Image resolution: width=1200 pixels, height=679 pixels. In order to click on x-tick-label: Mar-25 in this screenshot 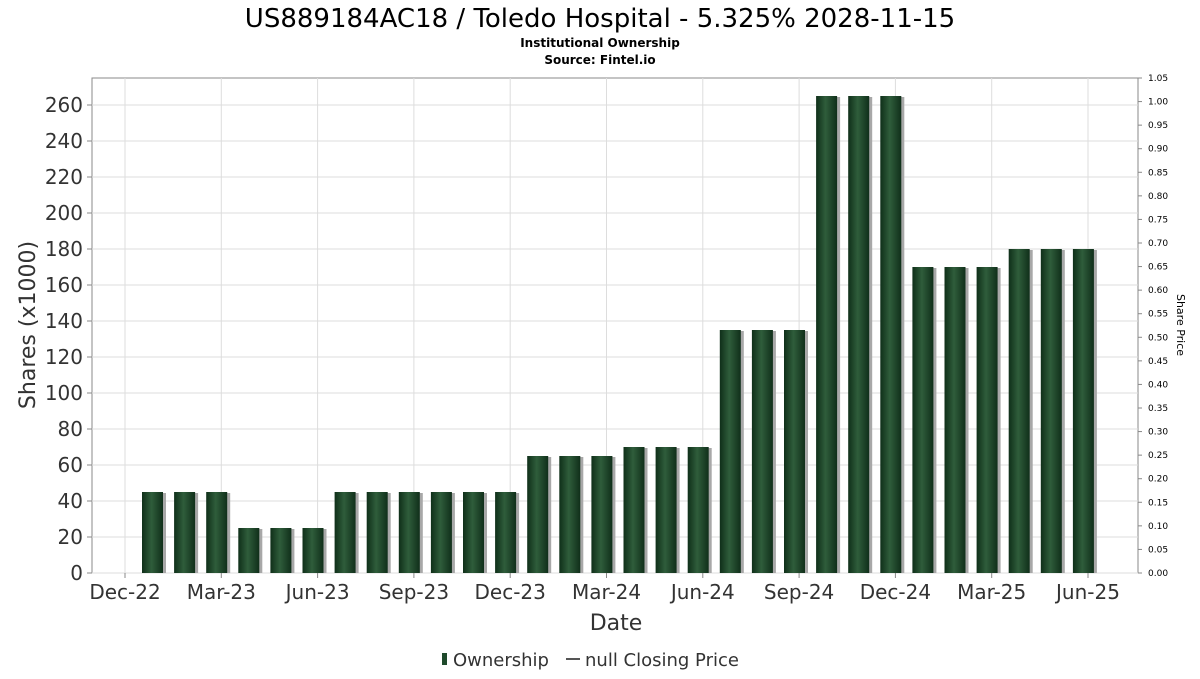, I will do `click(991, 592)`.